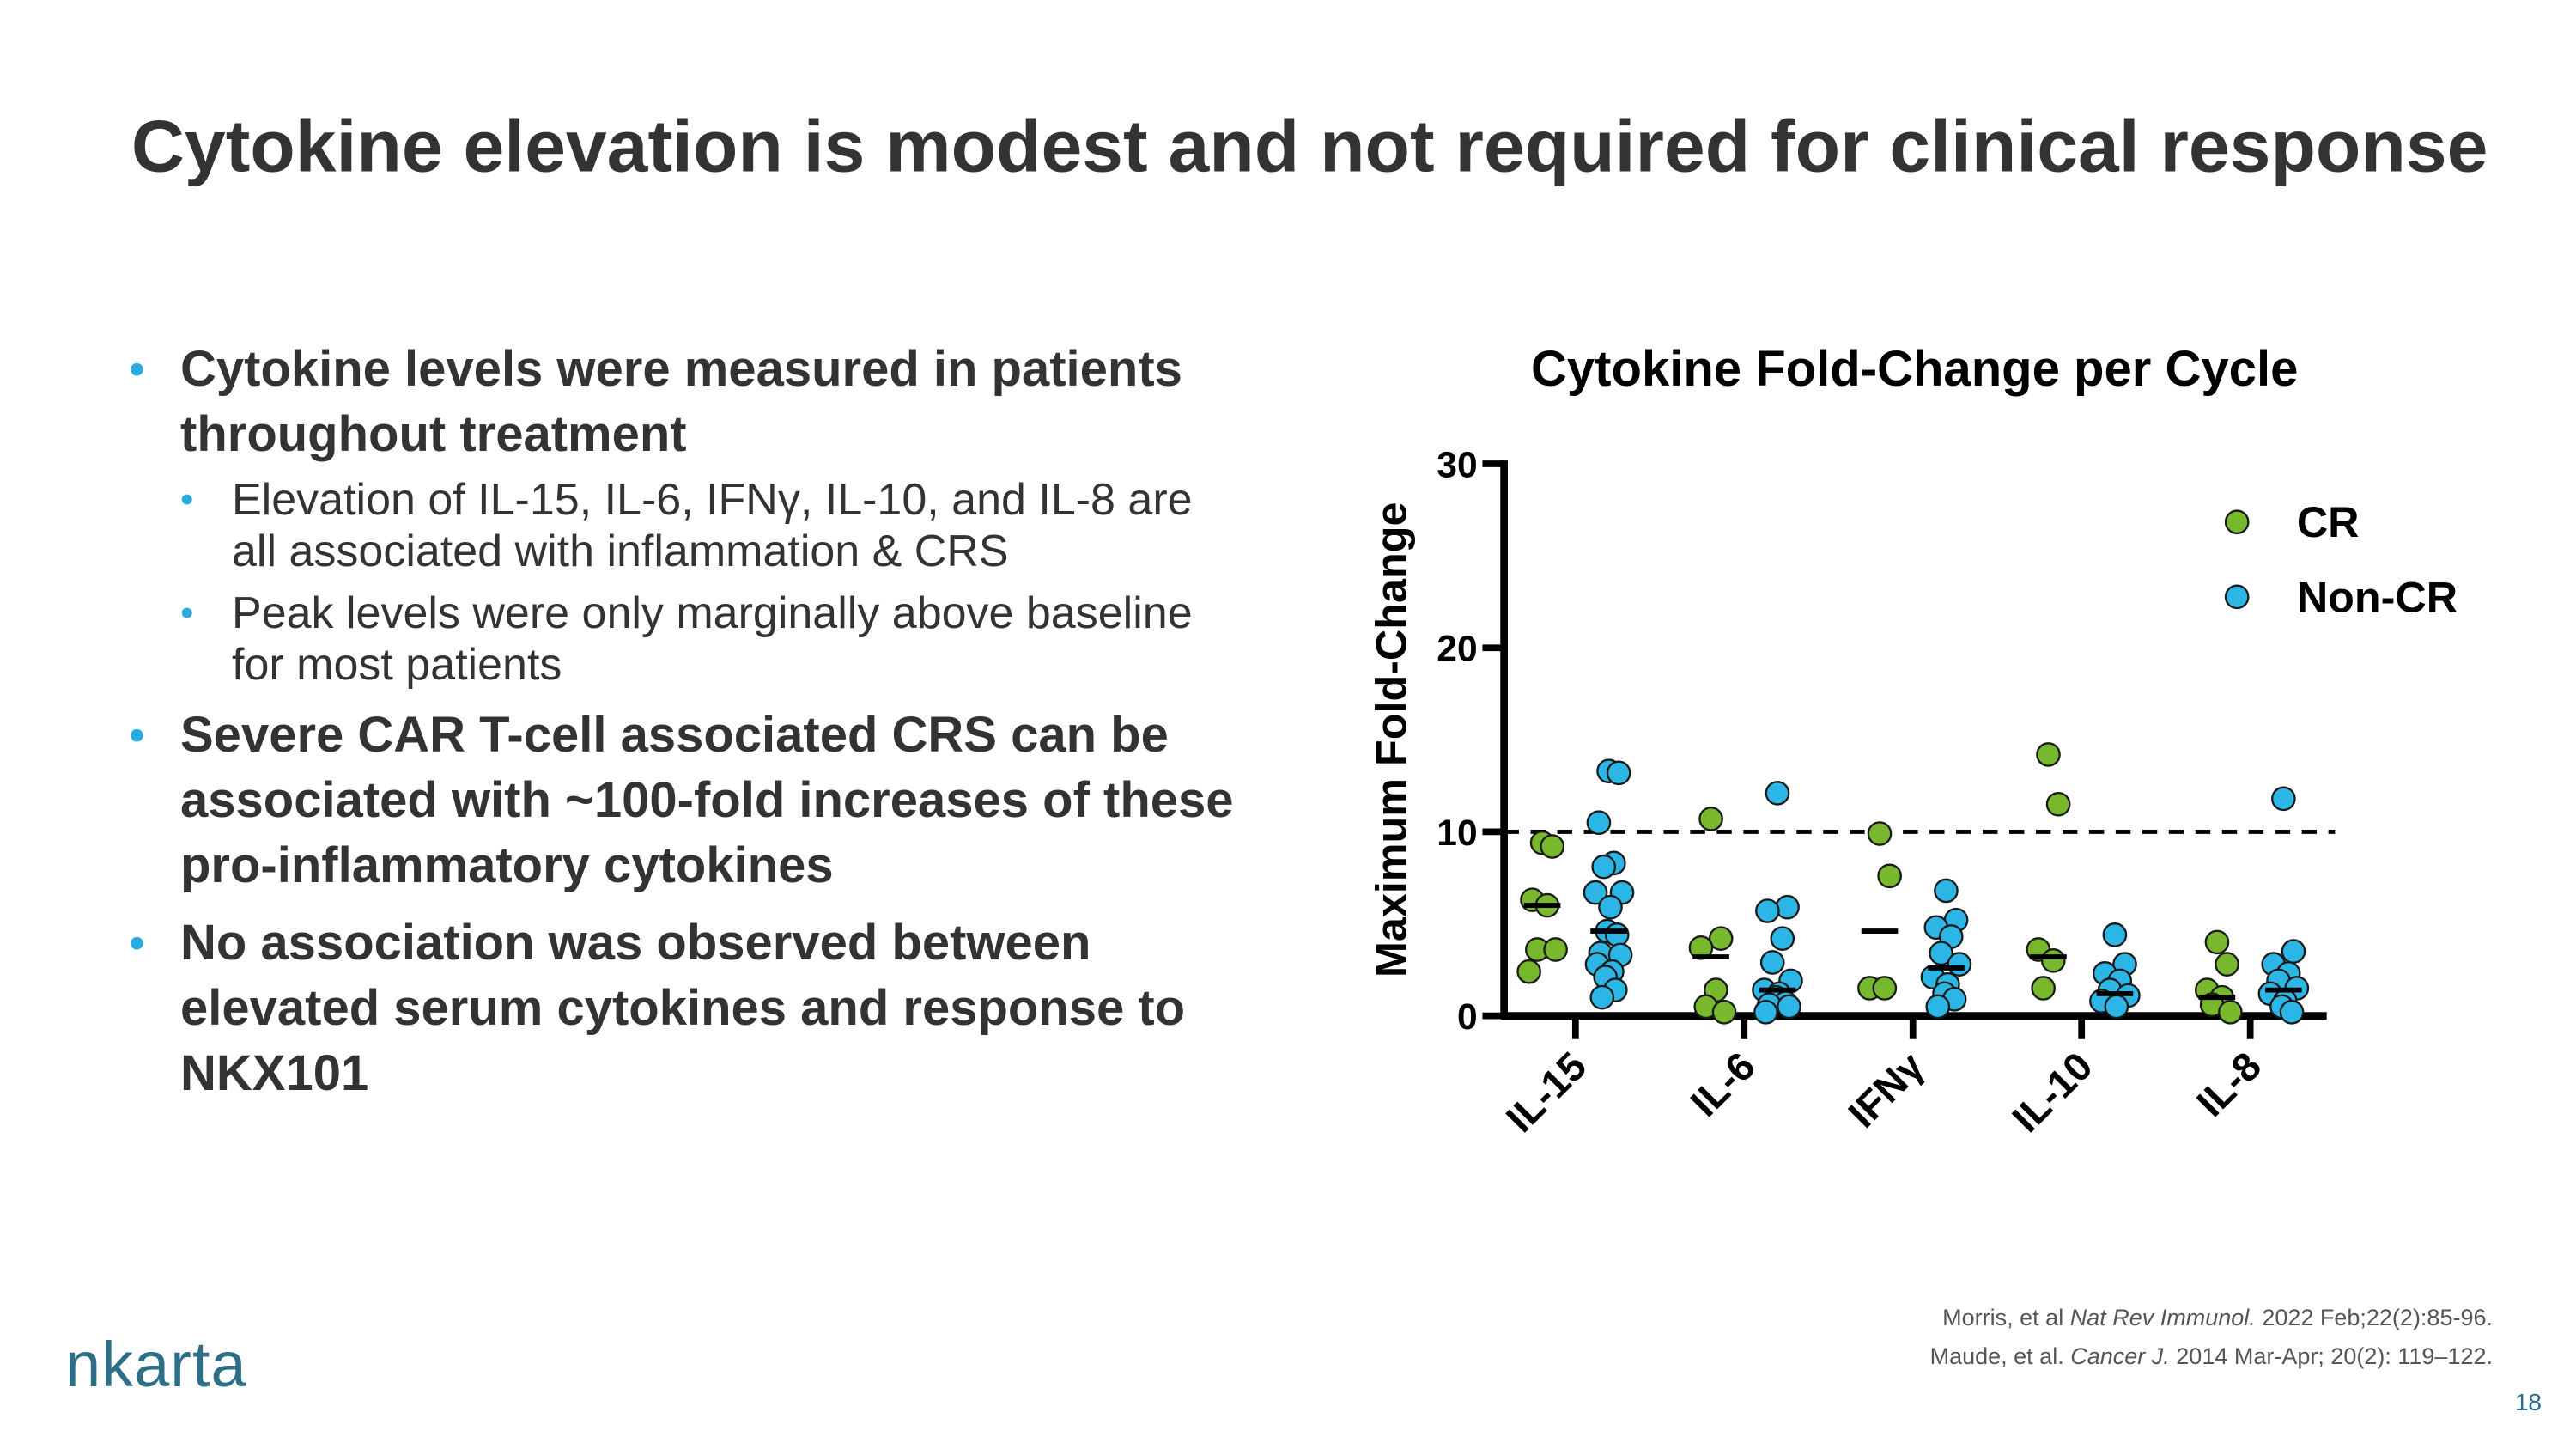 This screenshot has height=1449, width=2576. What do you see at coordinates (1457, 833) in the screenshot?
I see `y-tick-label: 10` at bounding box center [1457, 833].